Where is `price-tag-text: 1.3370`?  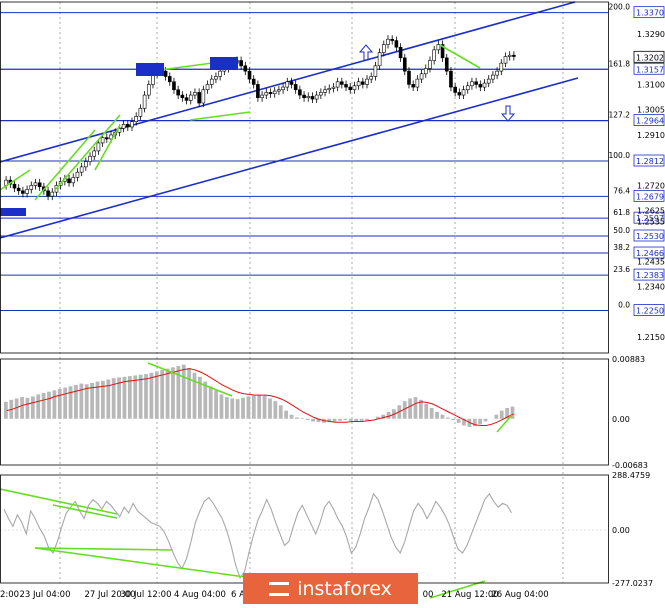 price-tag-text: 1.3370 is located at coordinates (650, 13).